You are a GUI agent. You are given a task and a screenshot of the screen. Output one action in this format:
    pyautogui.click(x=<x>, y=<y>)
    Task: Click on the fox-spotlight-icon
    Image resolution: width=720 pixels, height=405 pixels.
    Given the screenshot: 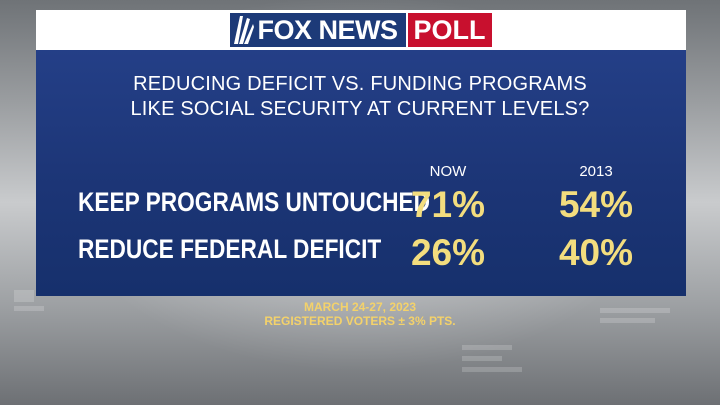 What is the action you would take?
    pyautogui.click(x=244, y=30)
    